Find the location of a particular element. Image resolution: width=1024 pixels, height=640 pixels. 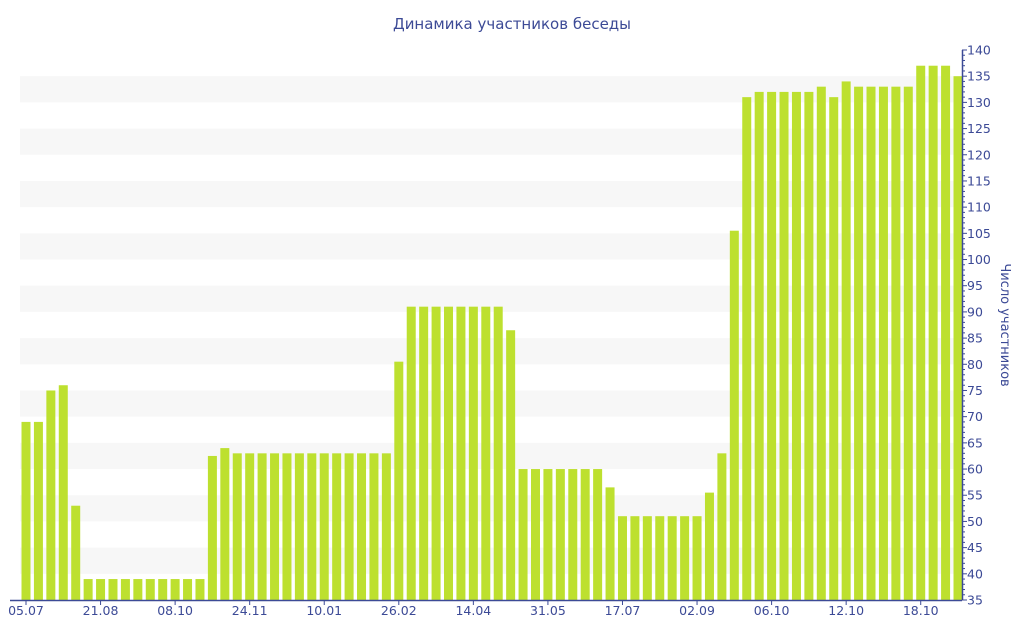

x-tick-label: 24.11 is located at coordinates (250, 610).